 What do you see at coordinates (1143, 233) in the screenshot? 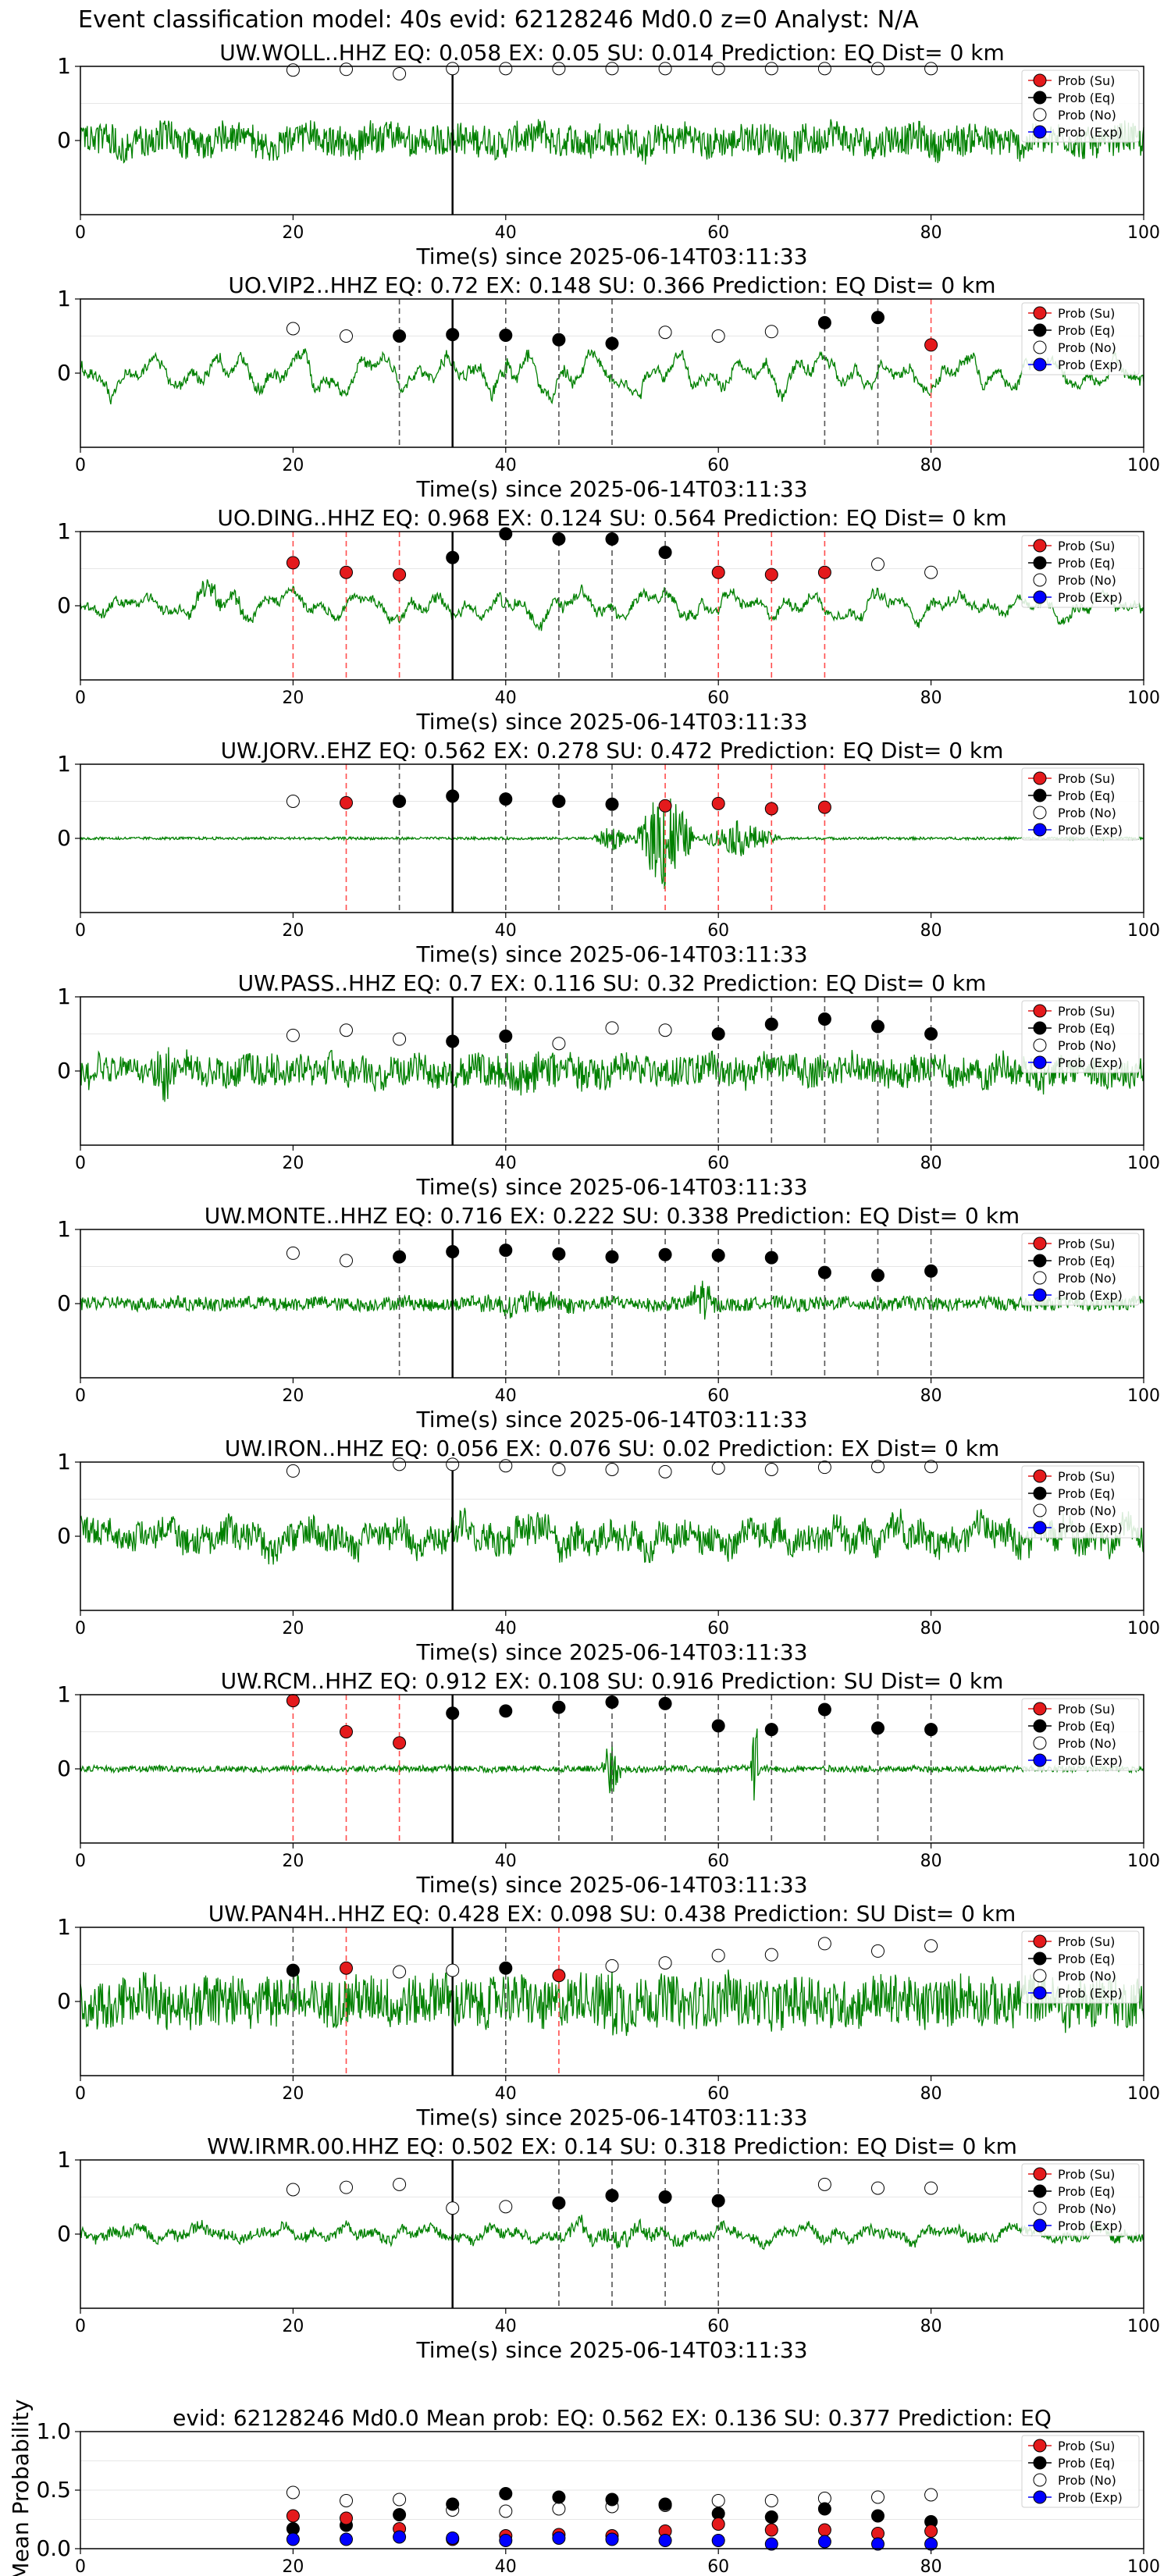
I see `x-tick-label: 100` at bounding box center [1143, 233].